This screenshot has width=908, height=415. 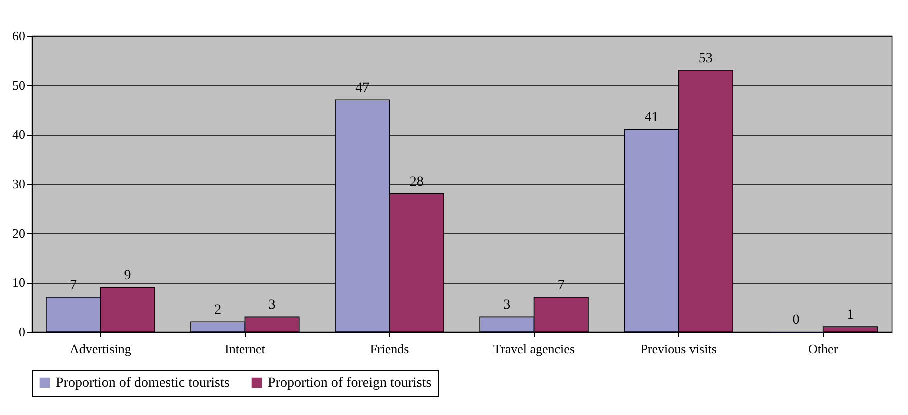 What do you see at coordinates (22, 332) in the screenshot?
I see `y-tick-label: 0` at bounding box center [22, 332].